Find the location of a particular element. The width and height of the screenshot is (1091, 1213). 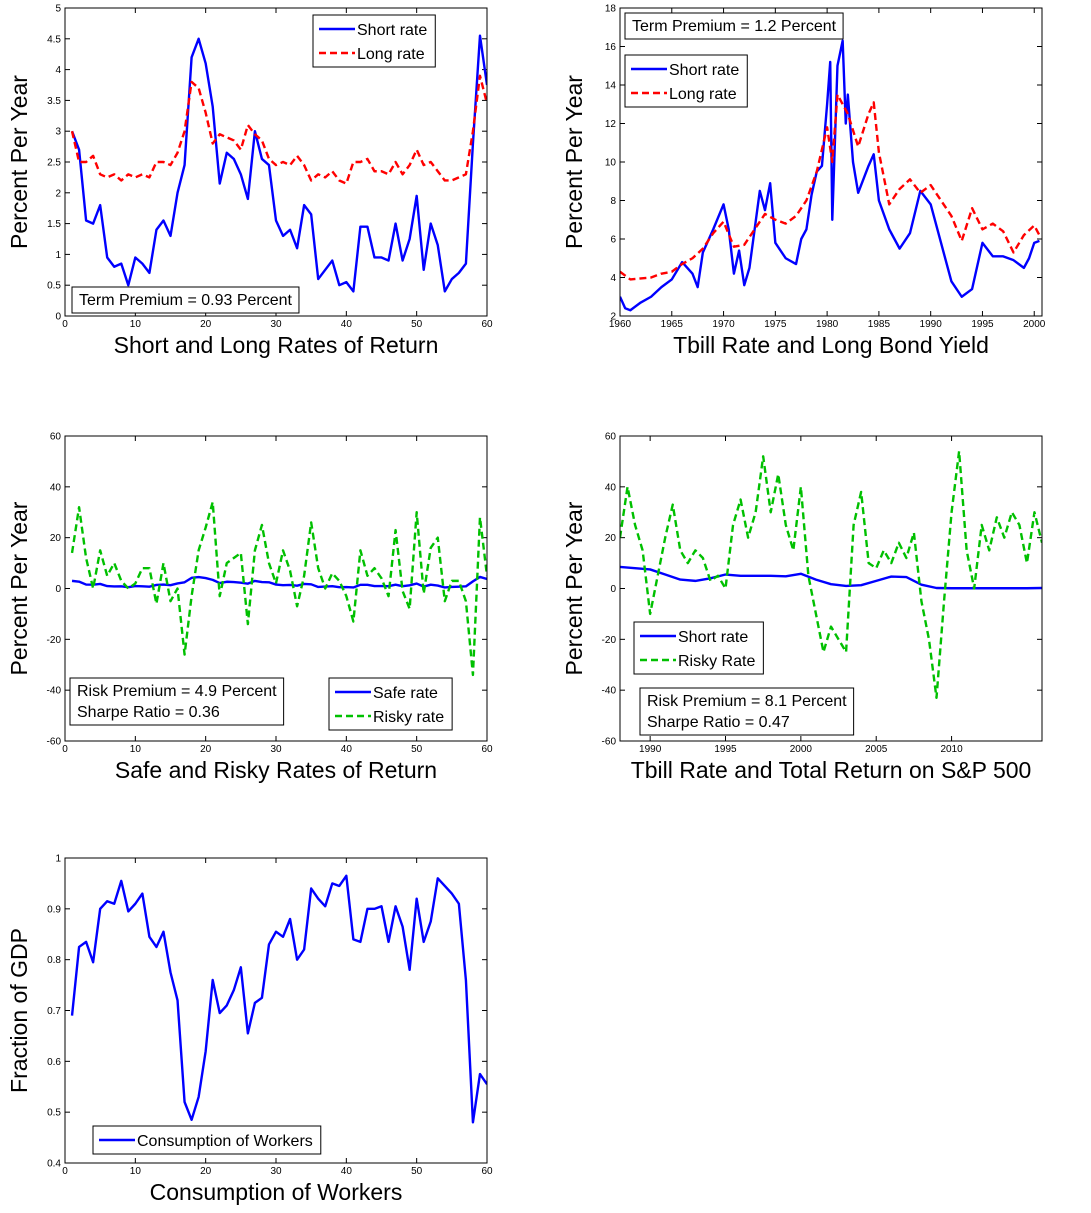

x-axis-label: Consumption of Workers is located at coordinates (276, 1192).